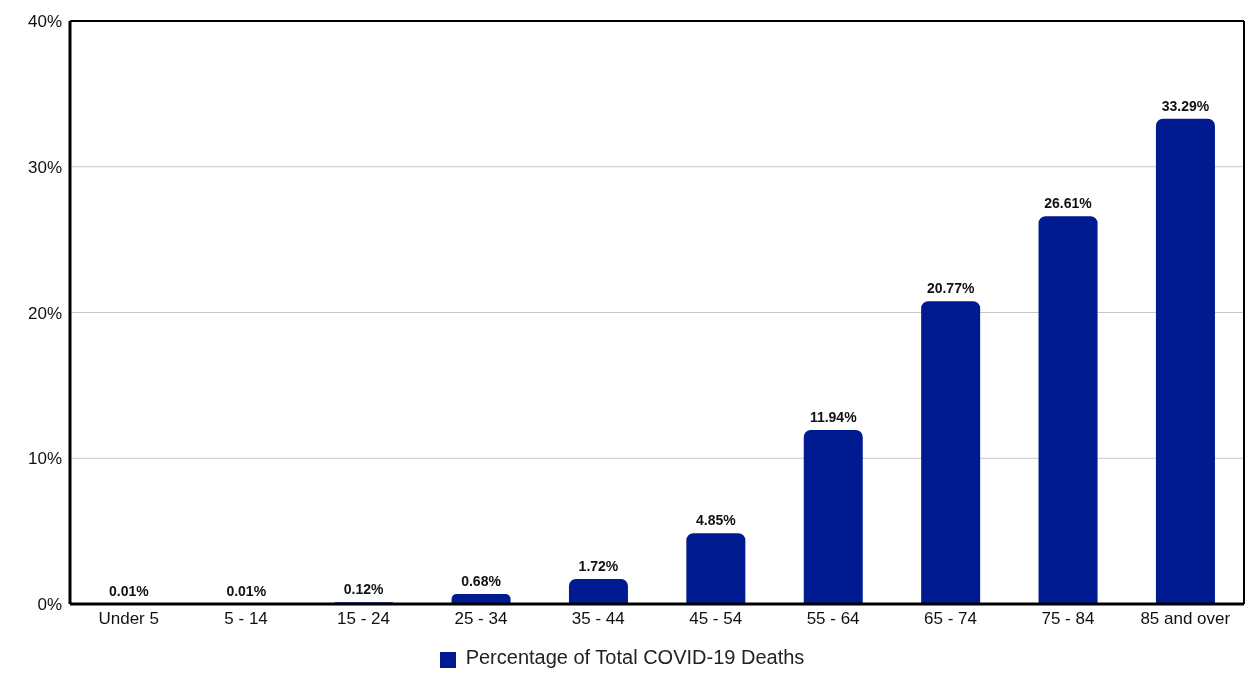 This screenshot has width=1254, height=687. Describe the element at coordinates (128, 619) in the screenshot. I see `x-tick-label: Under 5` at that location.